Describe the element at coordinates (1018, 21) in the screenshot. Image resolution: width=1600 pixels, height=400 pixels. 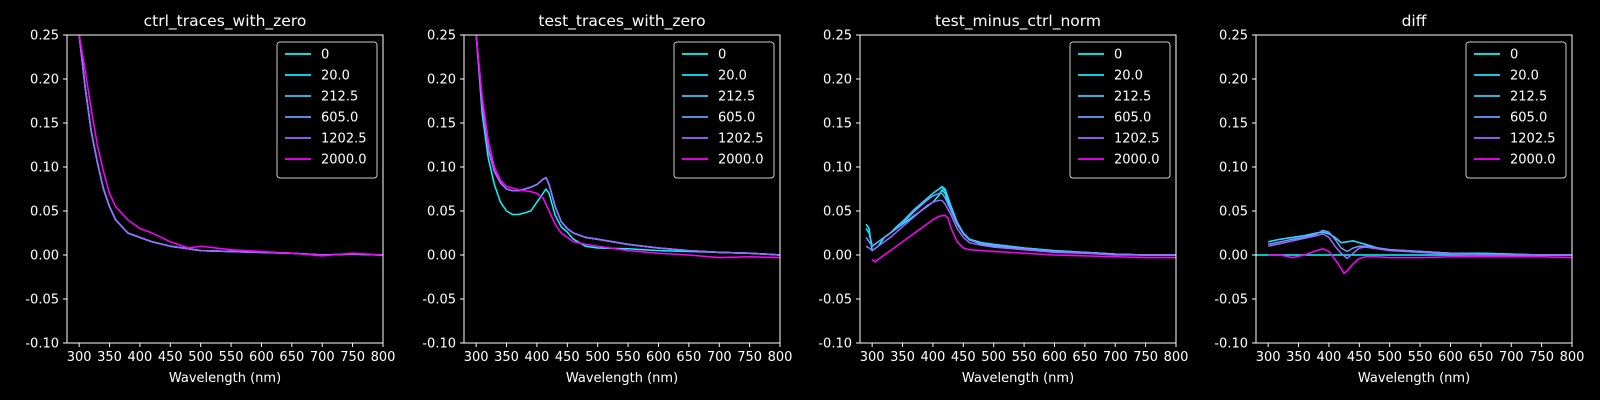
I see `chart-title: test_minus_ctrl_norm` at that location.